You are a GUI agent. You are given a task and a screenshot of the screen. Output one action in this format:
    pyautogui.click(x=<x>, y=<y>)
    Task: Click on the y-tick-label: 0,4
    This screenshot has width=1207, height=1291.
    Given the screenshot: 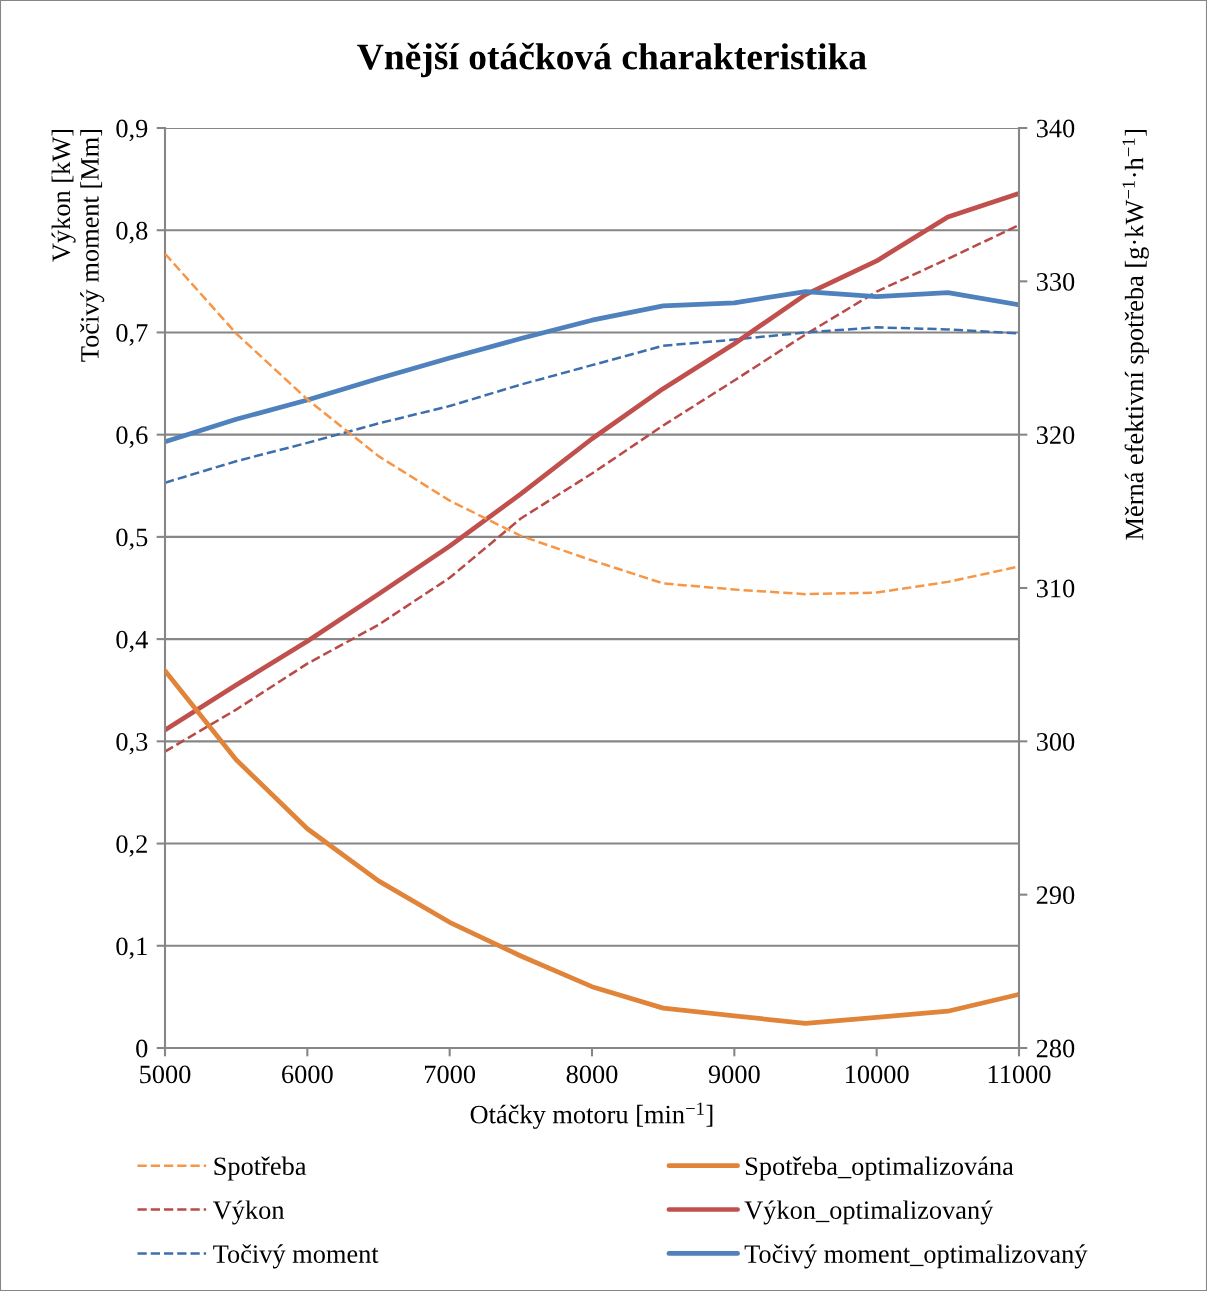 What is the action you would take?
    pyautogui.click(x=132, y=641)
    